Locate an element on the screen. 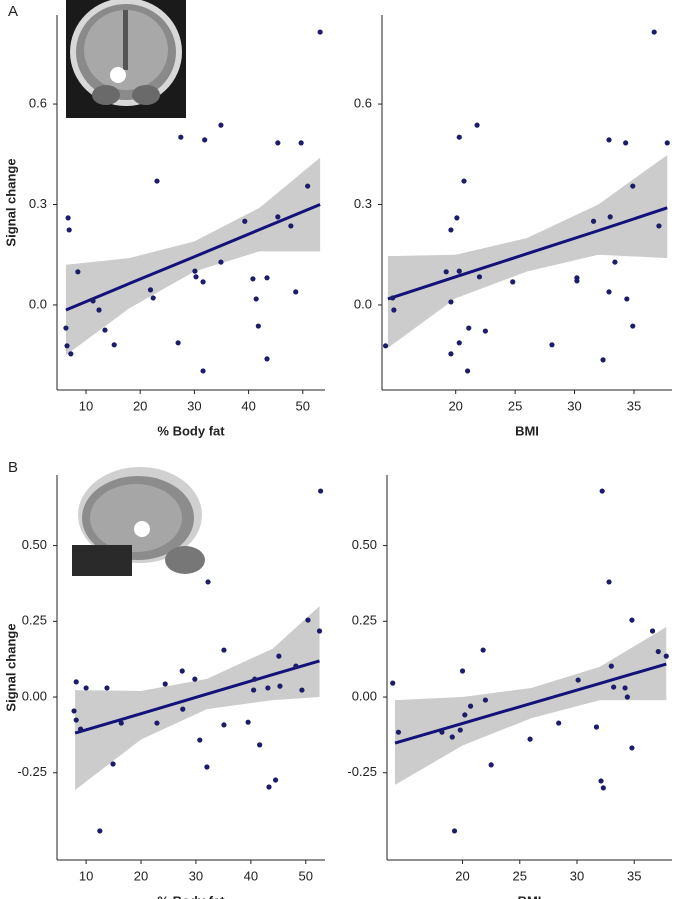 The image size is (682, 899). y-tick-label: 0.00 is located at coordinates (364, 695).